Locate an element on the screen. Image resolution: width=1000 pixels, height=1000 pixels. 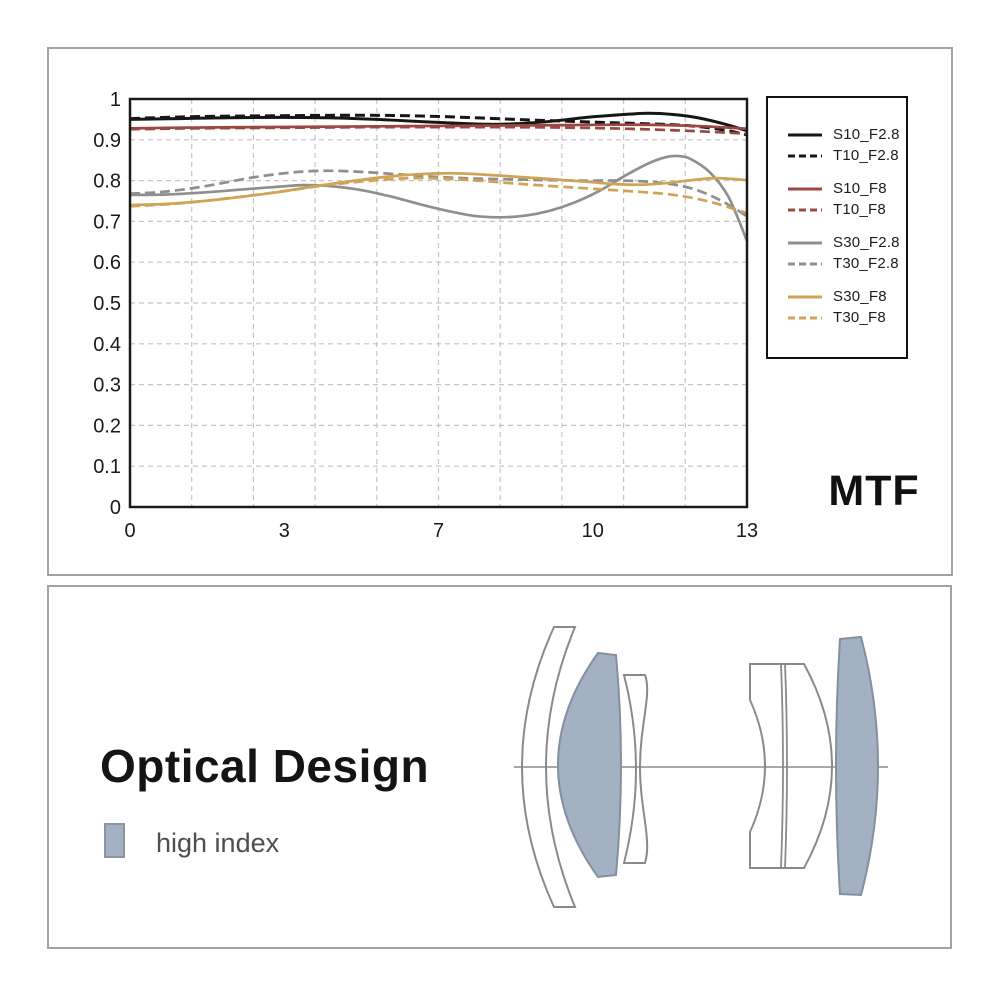
optical-design-title: Optical Design is located at coordinates (265, 766).